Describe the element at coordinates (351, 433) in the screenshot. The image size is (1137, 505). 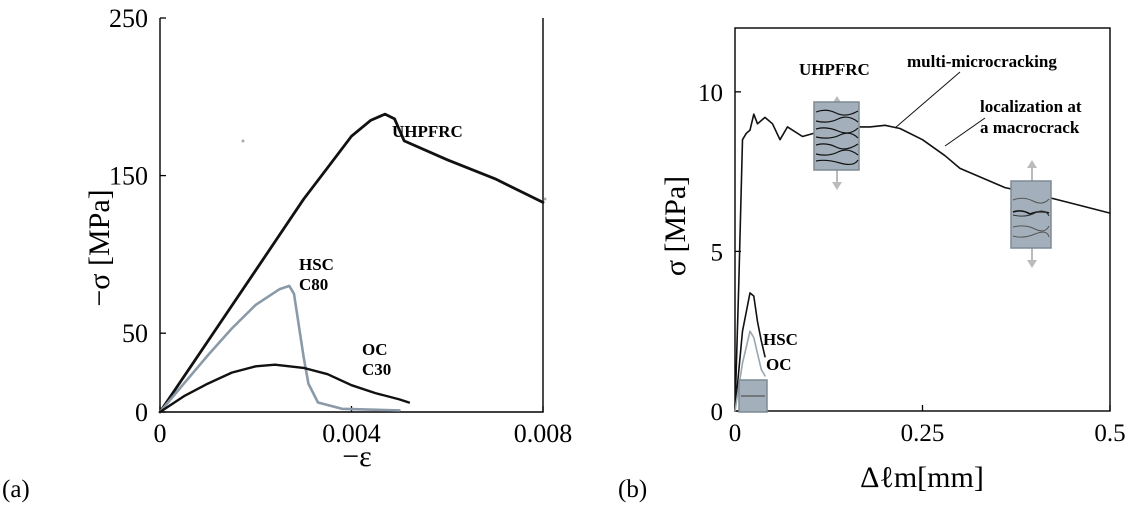
I see `x-tick-label: 0.004` at that location.